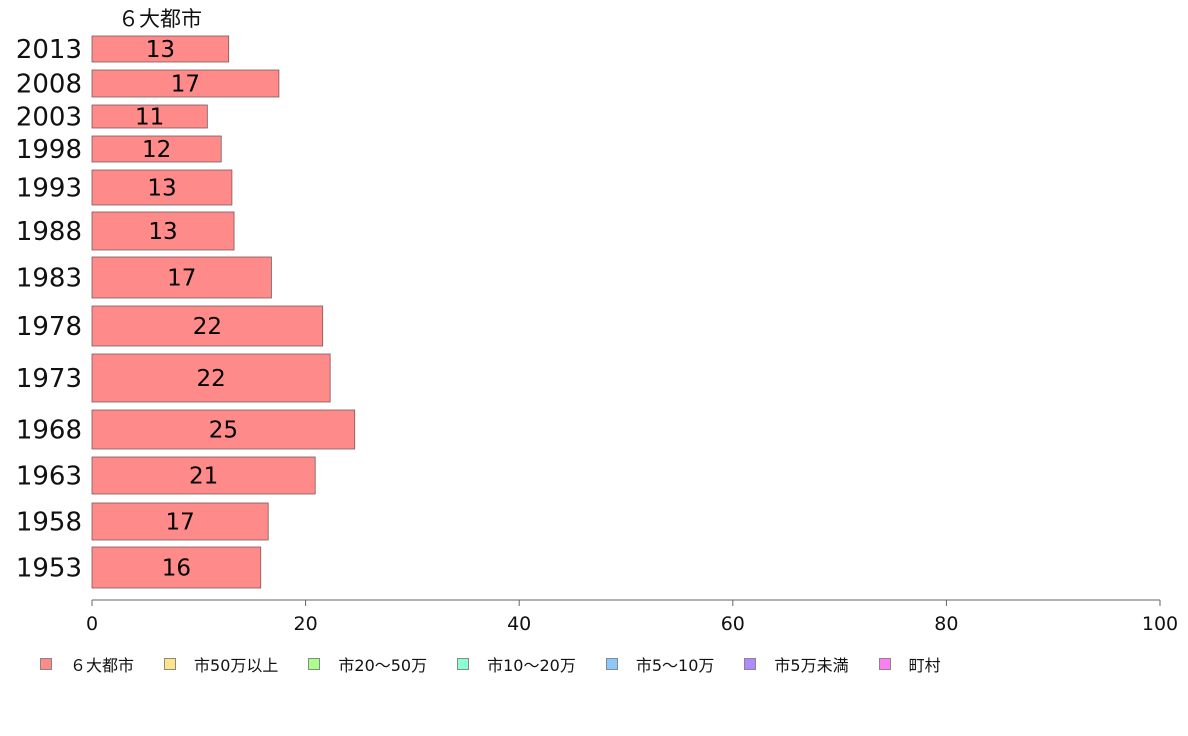  I want to click on bar-1998, so click(156, 149).